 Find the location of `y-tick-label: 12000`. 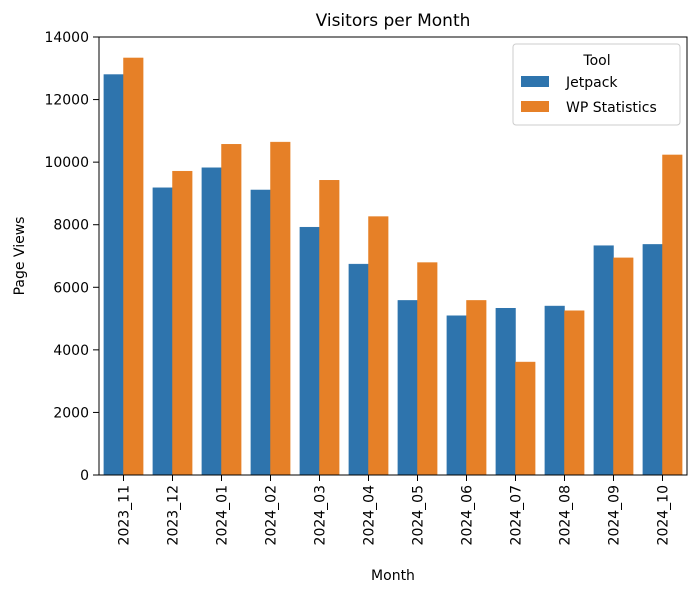

y-tick-label: 12000 is located at coordinates (66, 101).